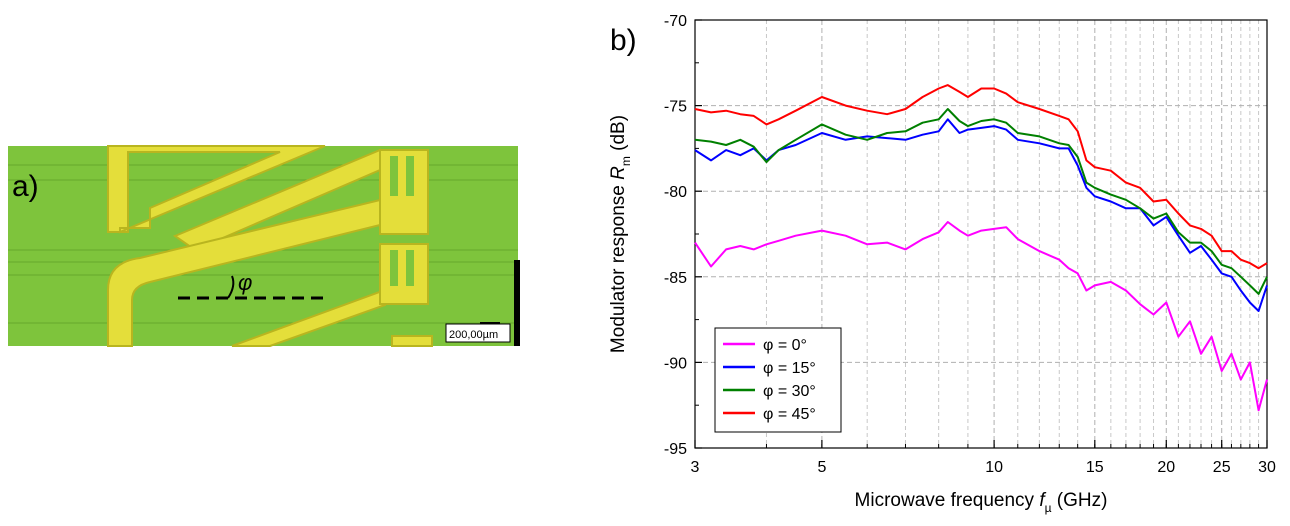 Image resolution: width=1290 pixels, height=526 pixels. Describe the element at coordinates (695, 467) in the screenshot. I see `x-tick-label: 3` at that location.